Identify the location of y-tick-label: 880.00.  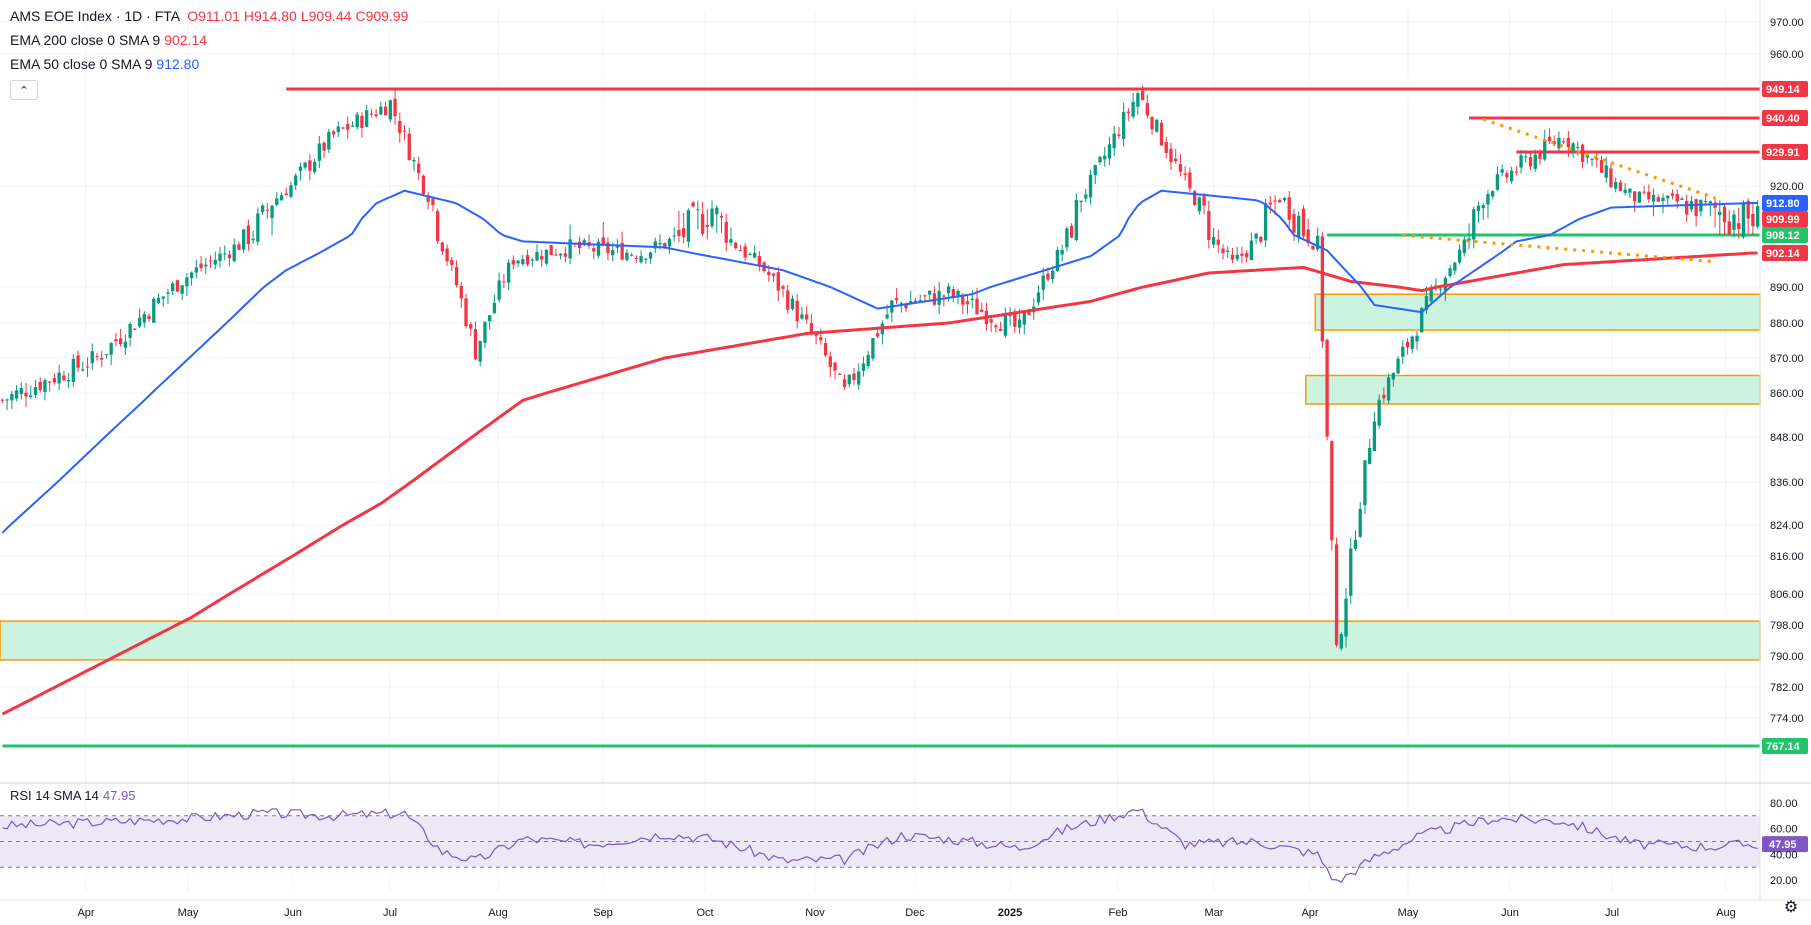
(1787, 324).